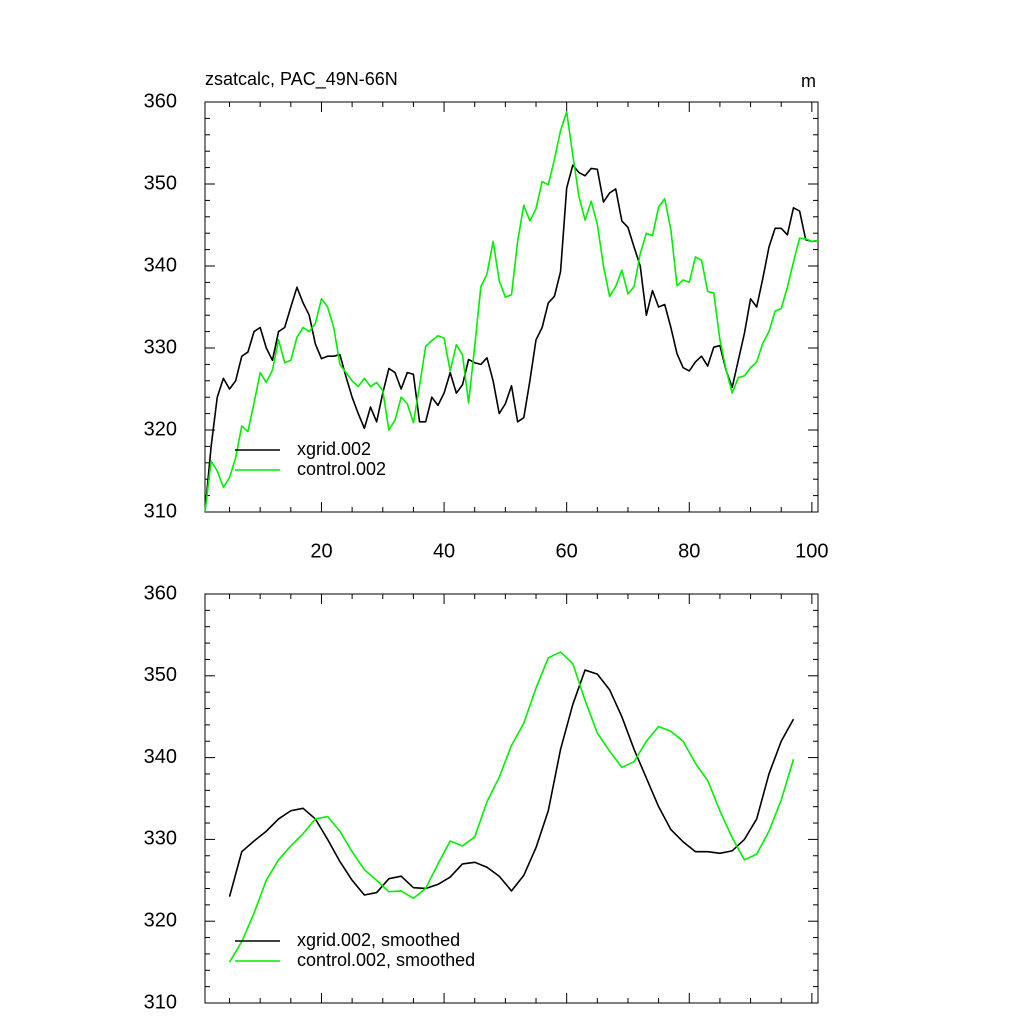 The height and width of the screenshot is (1024, 1024). I want to click on x-tick-label: 80, so click(689, 551).